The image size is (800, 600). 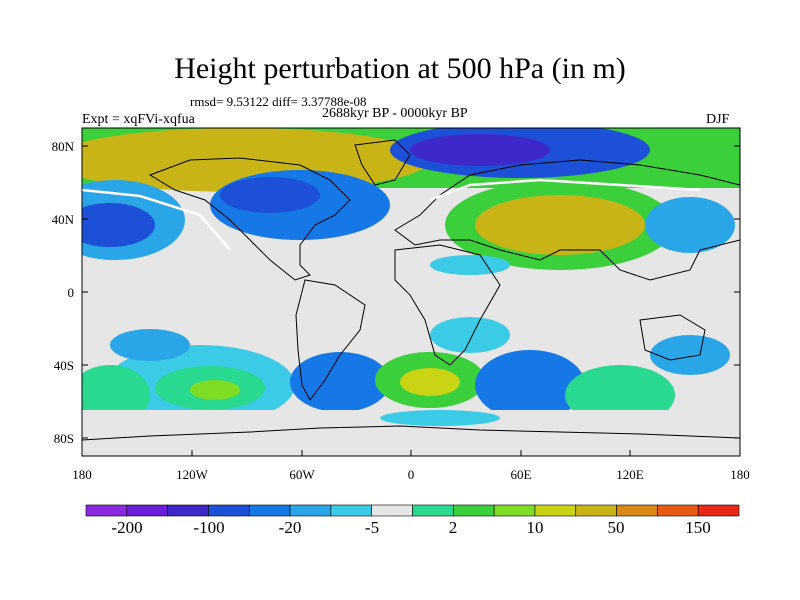 I want to click on lon-label: 0, so click(x=411, y=474).